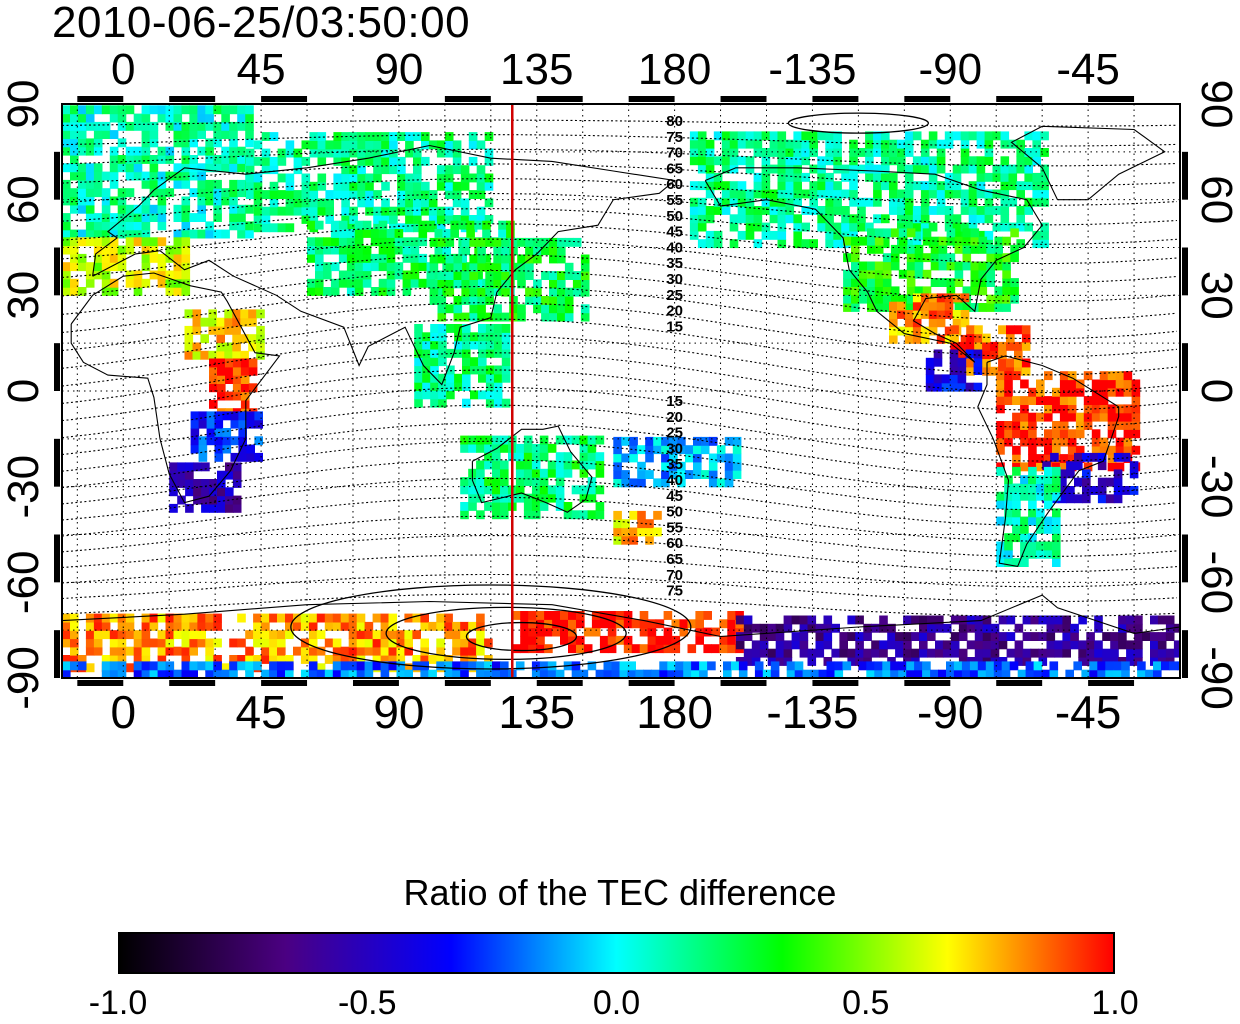 The width and height of the screenshot is (1240, 1024). Describe the element at coordinates (175, 388) in the screenshot. I see `coastline` at that location.